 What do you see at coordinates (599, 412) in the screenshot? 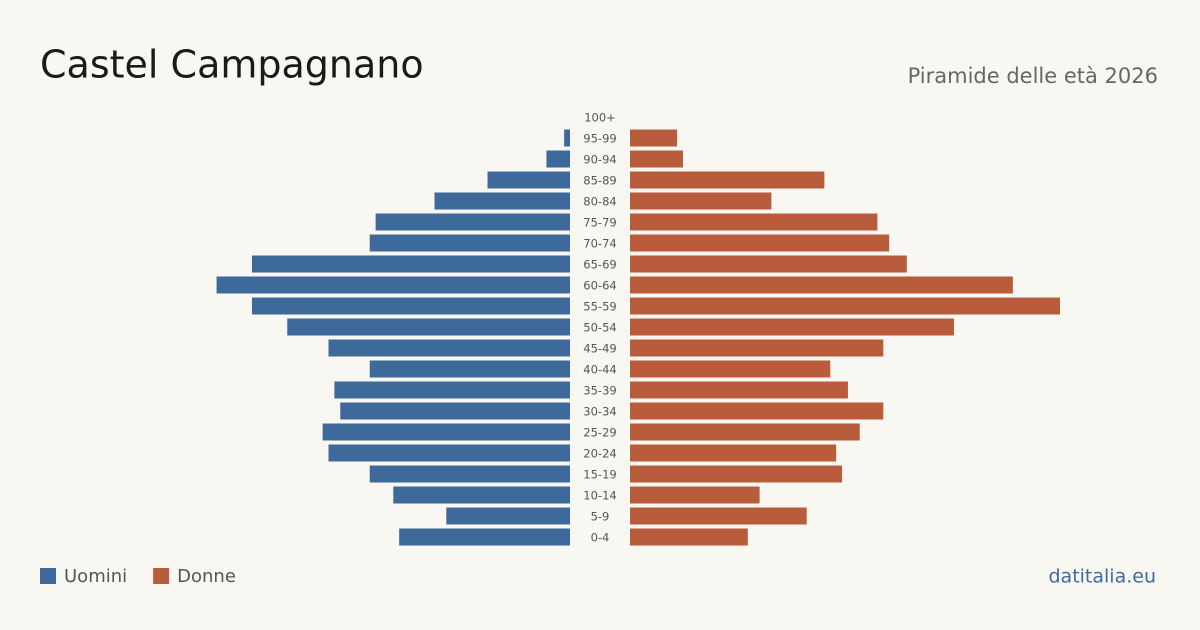
I see `age-label: 30-34` at bounding box center [599, 412].